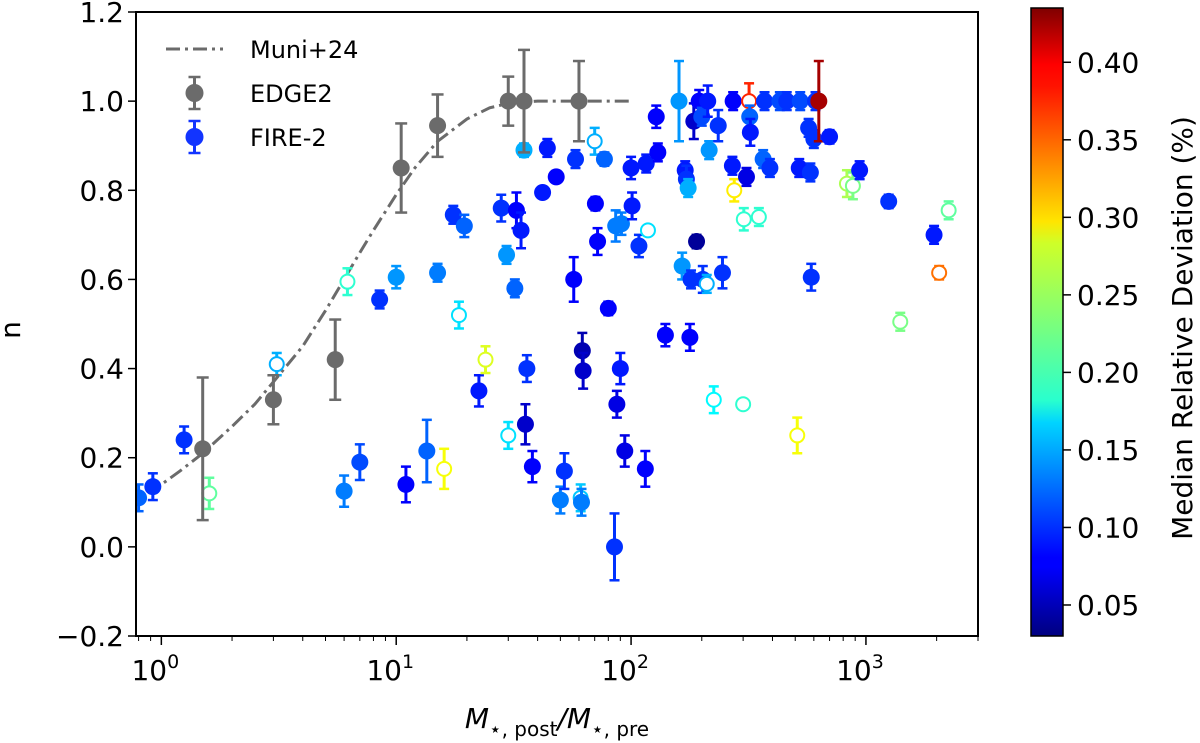 This screenshot has width=1200, height=743. Describe the element at coordinates (304, 50) in the screenshot. I see `legend-label: Muni+24` at that location.